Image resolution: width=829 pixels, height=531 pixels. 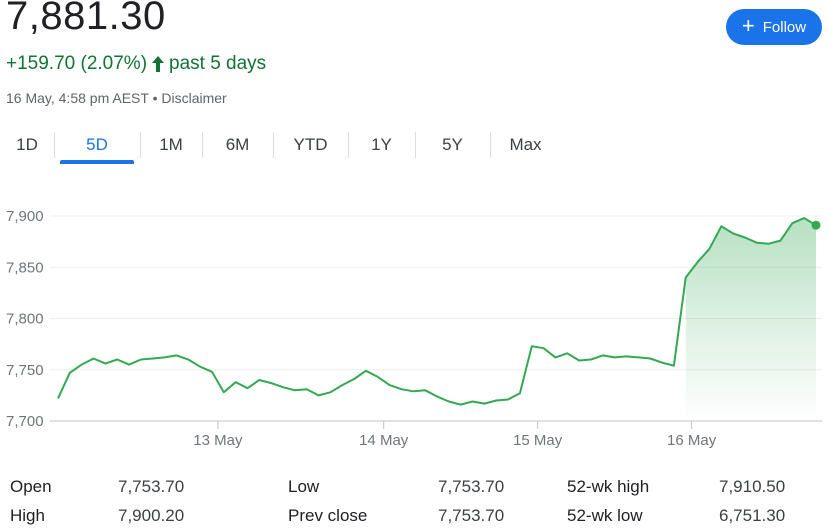 I want to click on area-fill, so click(x=750, y=319).